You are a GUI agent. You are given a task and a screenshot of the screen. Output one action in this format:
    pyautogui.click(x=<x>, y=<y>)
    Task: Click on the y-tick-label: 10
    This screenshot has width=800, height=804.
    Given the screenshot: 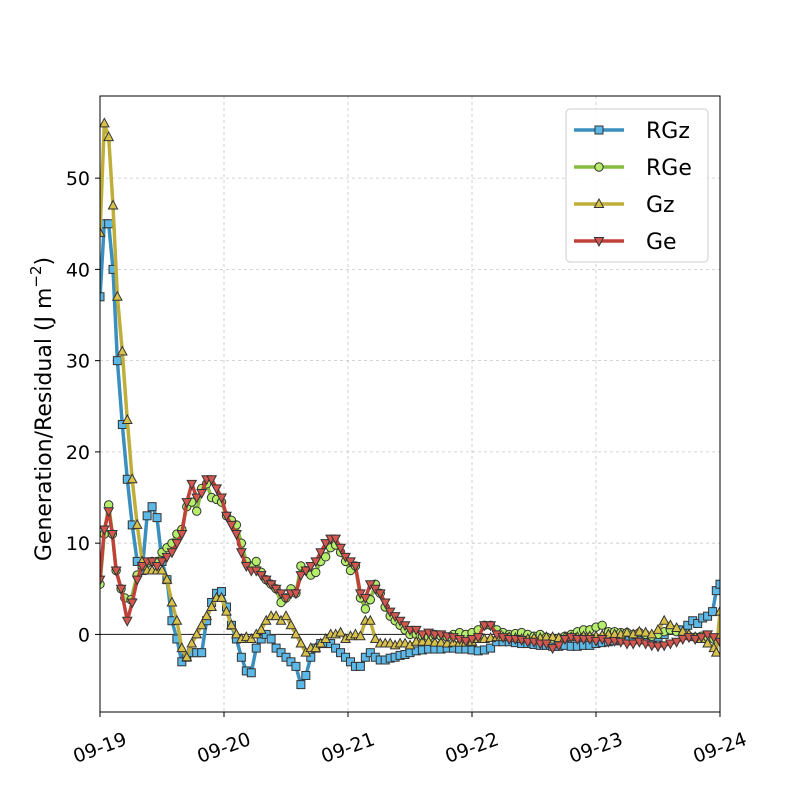 What is the action you would take?
    pyautogui.click(x=78, y=544)
    